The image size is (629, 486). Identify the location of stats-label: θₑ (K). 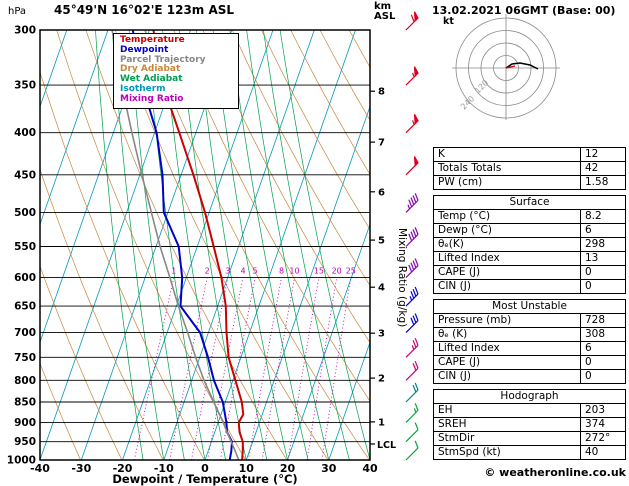
(507, 334).